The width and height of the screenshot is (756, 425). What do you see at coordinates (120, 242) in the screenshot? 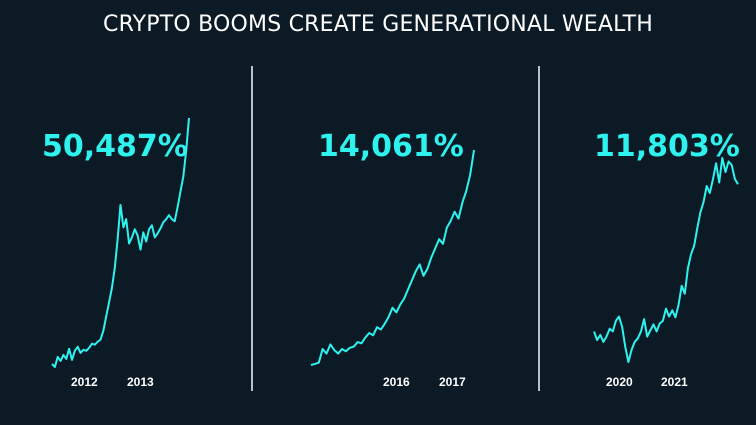
I see `boom-1-price-line` at bounding box center [120, 242].